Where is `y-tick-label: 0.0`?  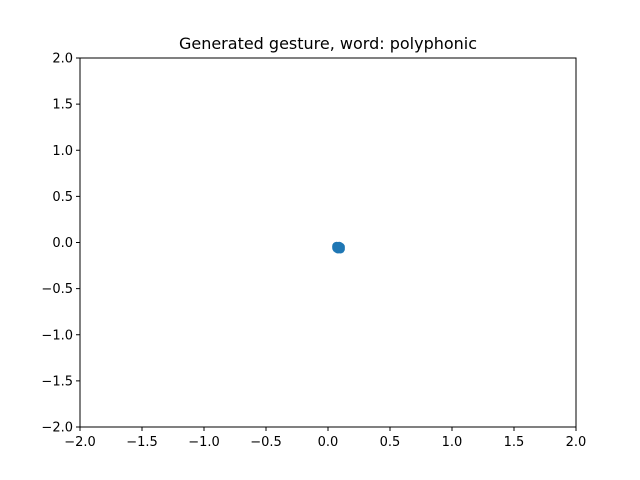 y-tick-label: 0.0 is located at coordinates (62, 243).